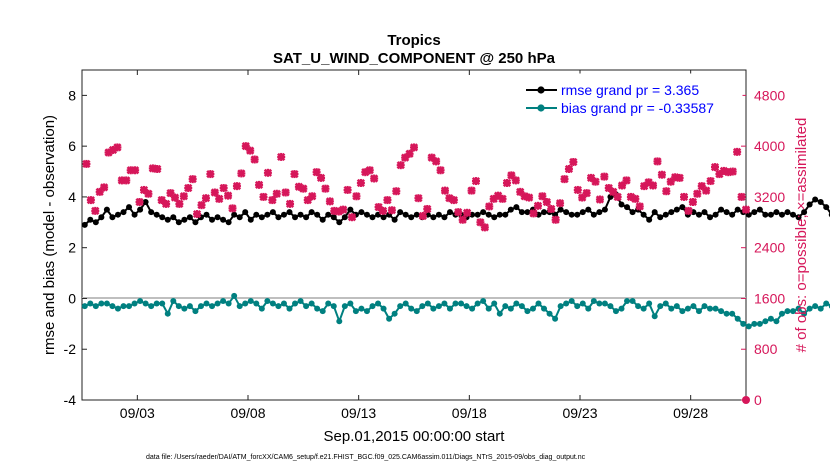 Image resolution: width=830 pixels, height=470 pixels. Describe the element at coordinates (469, 413) in the screenshot. I see `x-tick-label: 09/18` at that location.